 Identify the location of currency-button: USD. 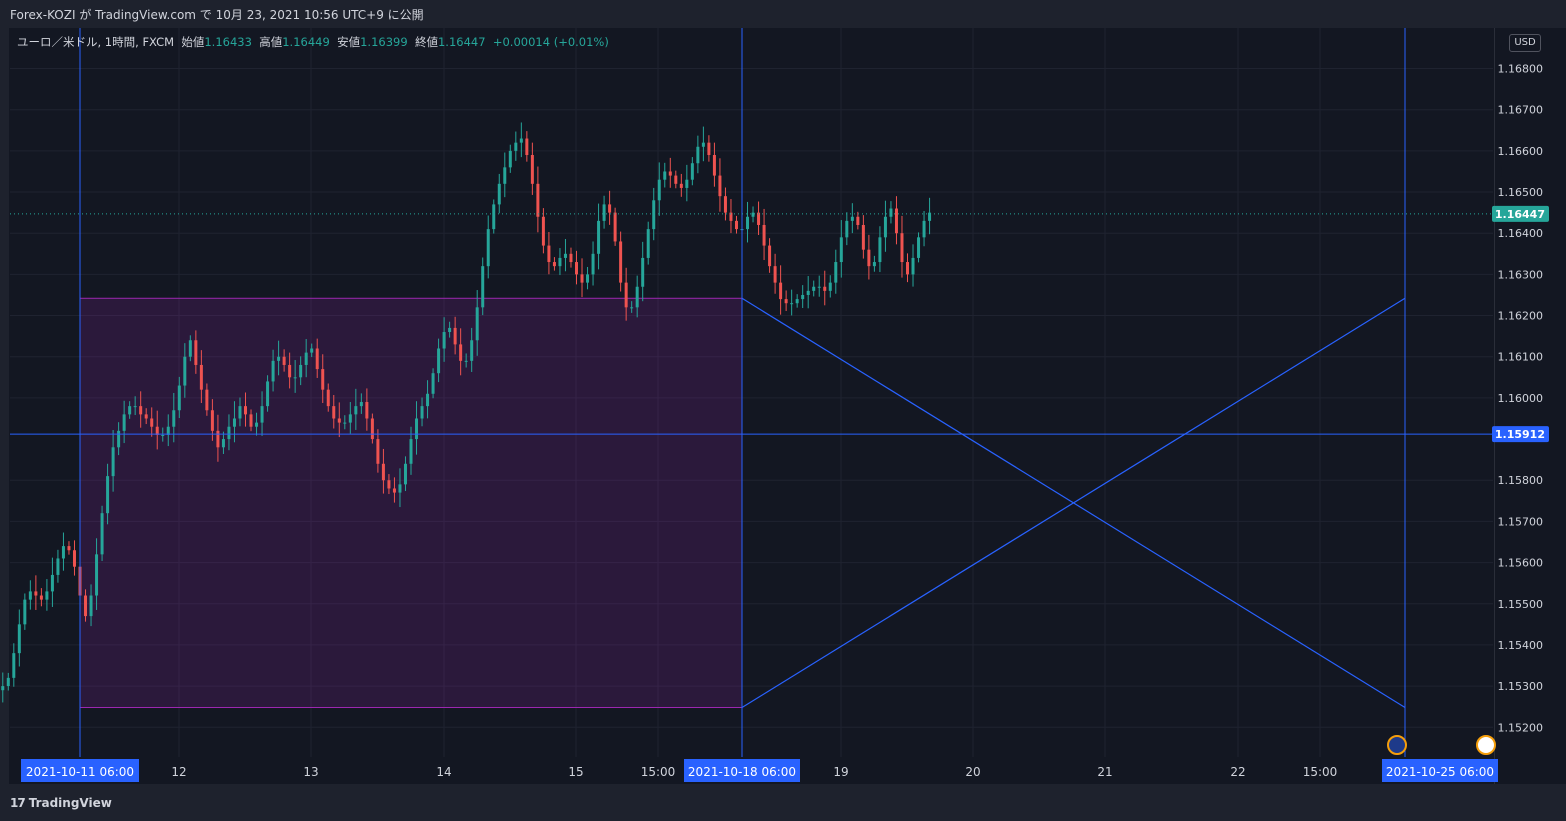
(1525, 43).